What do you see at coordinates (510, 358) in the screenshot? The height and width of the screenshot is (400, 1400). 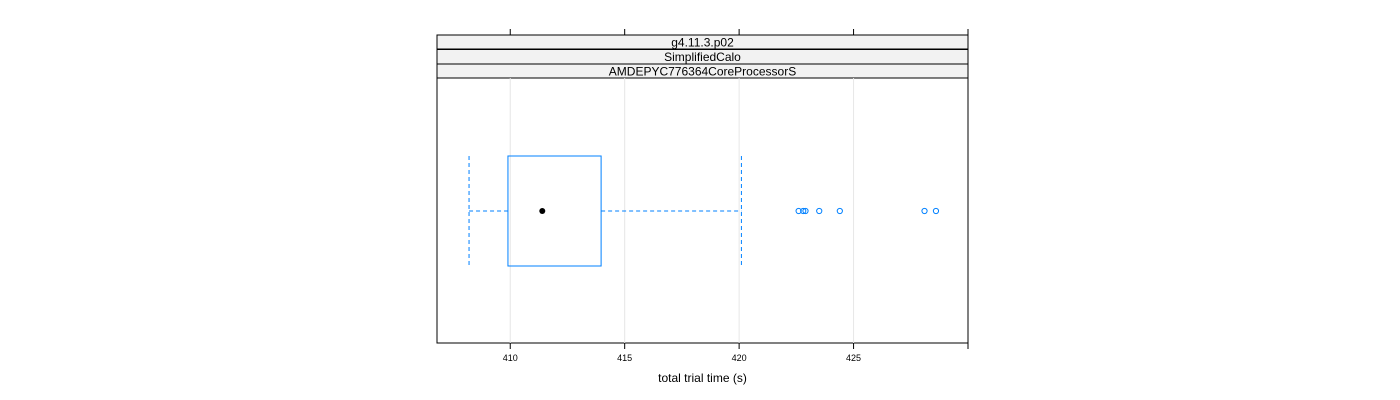 I see `x-tick-label: 410` at bounding box center [510, 358].